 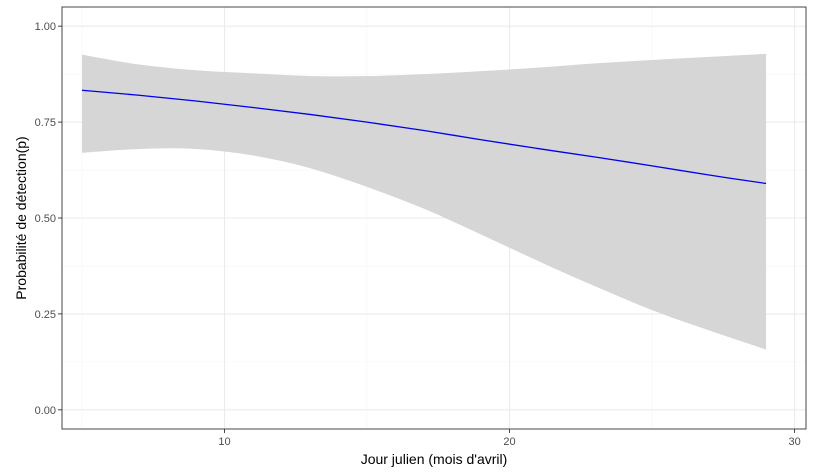 I want to click on x-axis-title: Jour julien (mois d'avril), so click(x=434, y=459).